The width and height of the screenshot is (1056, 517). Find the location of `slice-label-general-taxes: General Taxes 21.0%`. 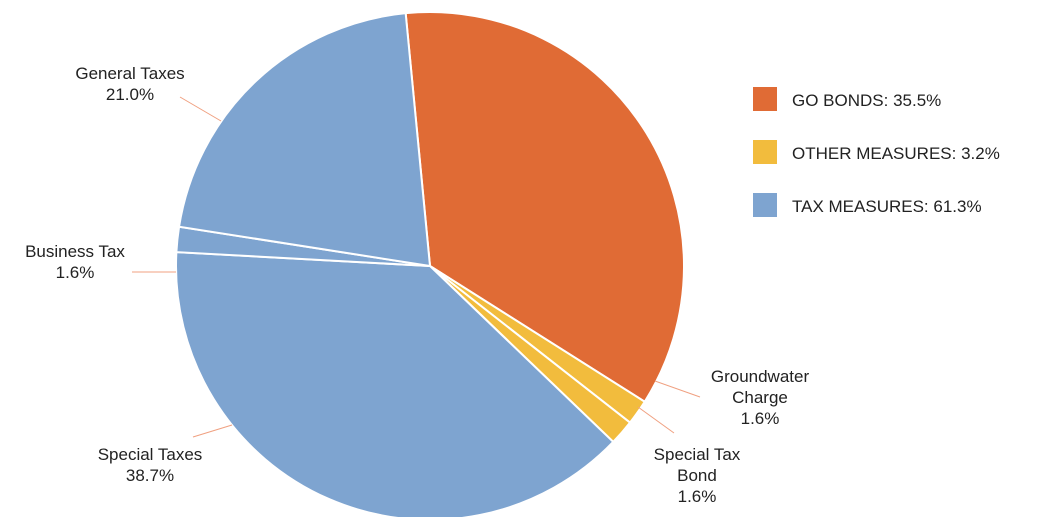

slice-label-general-taxes: General Taxes 21.0% is located at coordinates (129, 84).